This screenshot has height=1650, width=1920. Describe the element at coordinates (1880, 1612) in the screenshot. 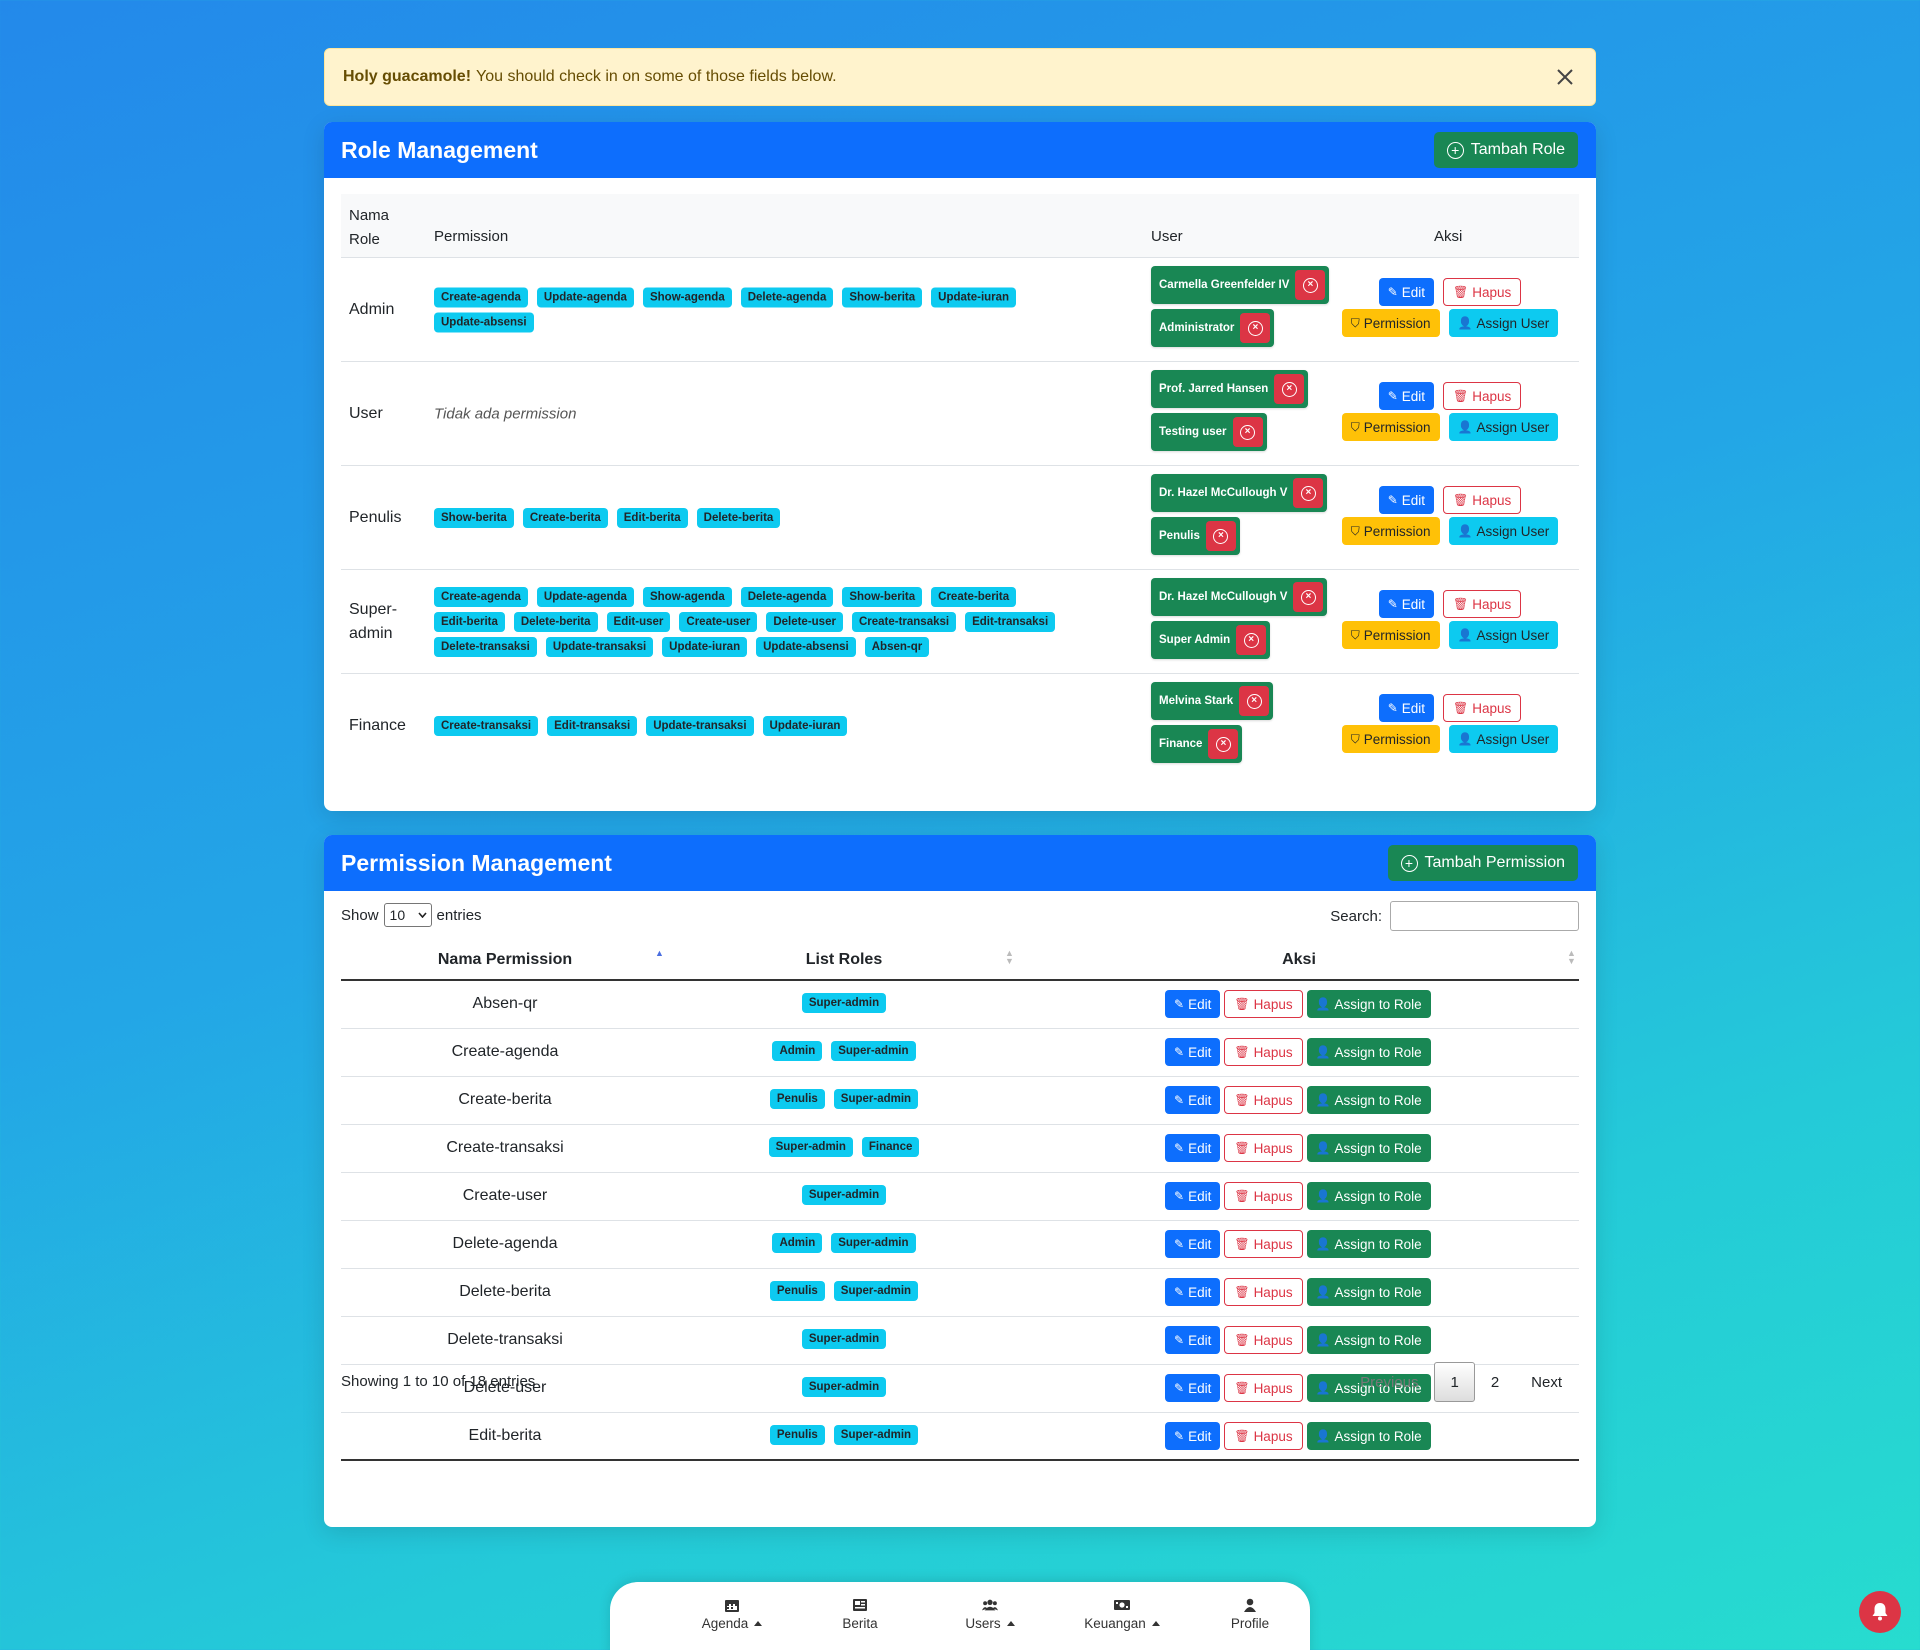

I see `notification-bell` at that location.